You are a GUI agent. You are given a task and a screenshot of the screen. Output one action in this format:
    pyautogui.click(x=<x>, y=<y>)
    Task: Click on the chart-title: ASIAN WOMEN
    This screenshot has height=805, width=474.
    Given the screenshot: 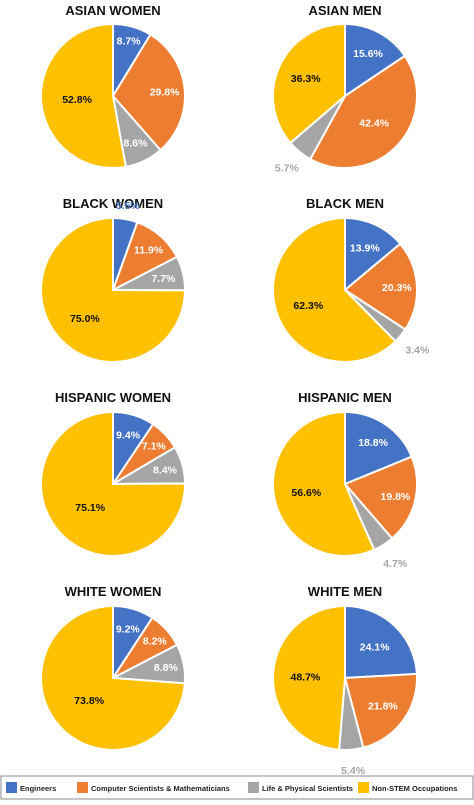 What is the action you would take?
    pyautogui.click(x=112, y=10)
    